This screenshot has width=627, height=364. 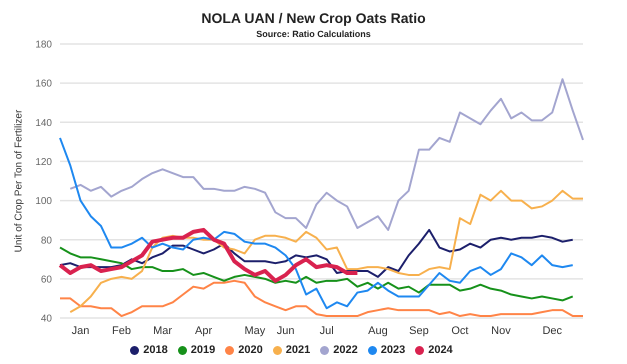 I want to click on x-tick-label: Jan, so click(x=81, y=330).